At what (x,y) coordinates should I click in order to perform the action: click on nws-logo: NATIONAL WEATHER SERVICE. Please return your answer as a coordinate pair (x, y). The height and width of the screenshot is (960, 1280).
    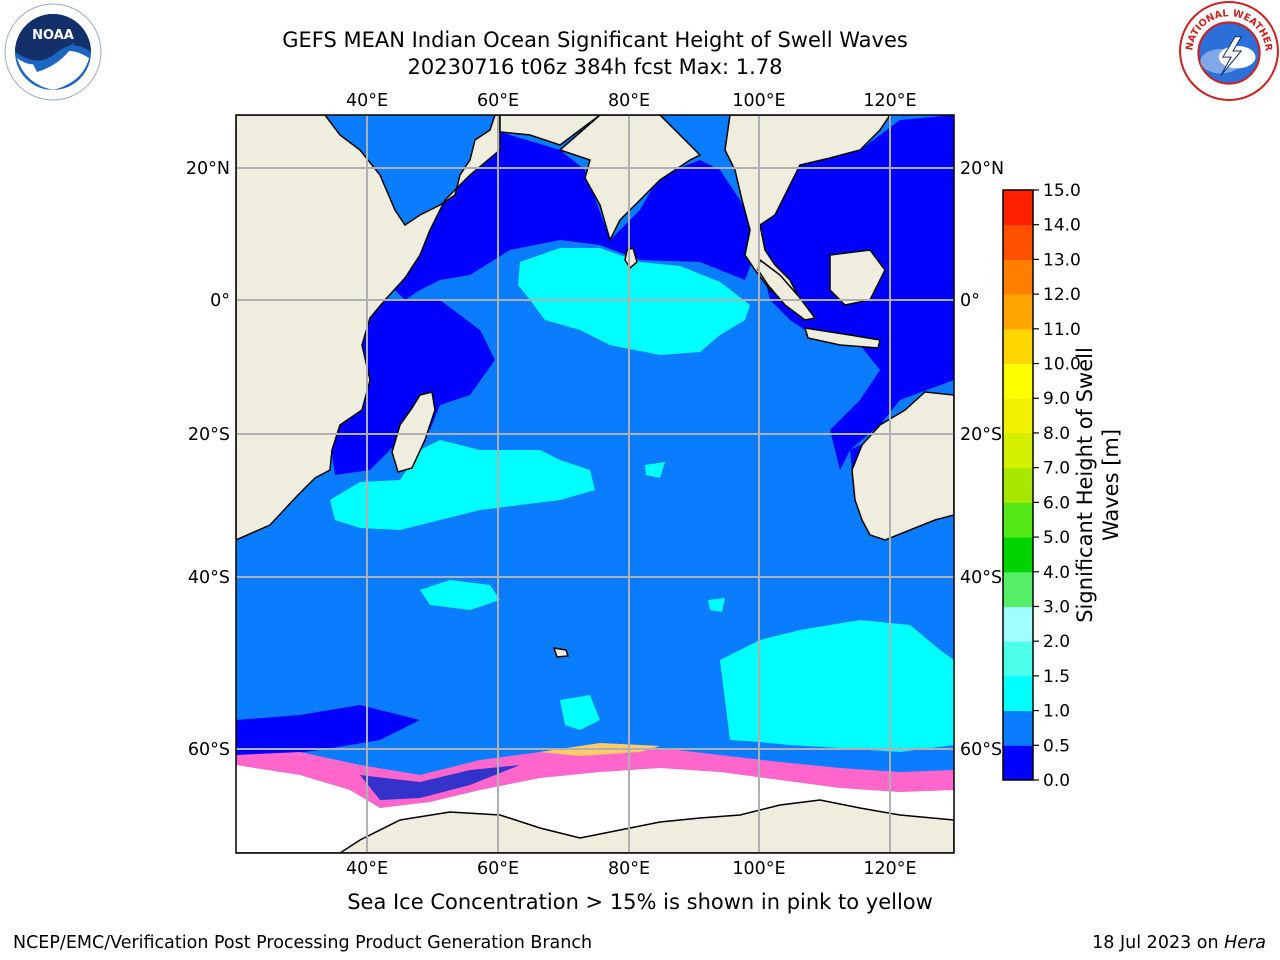
    Looking at the image, I should click on (1228, 50).